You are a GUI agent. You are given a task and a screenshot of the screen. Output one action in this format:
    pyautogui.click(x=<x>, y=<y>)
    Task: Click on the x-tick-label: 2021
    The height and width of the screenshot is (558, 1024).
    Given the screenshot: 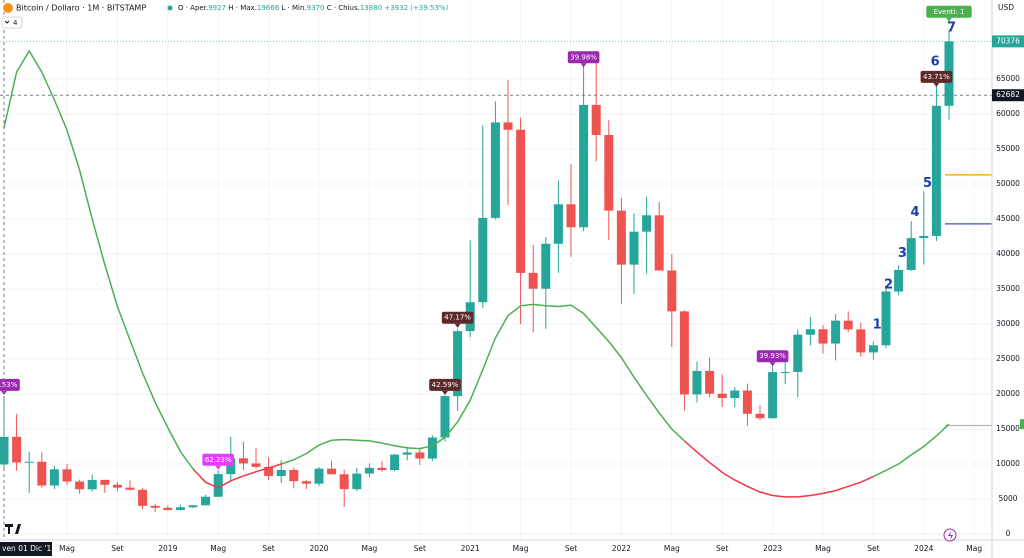 What is the action you would take?
    pyautogui.click(x=470, y=548)
    